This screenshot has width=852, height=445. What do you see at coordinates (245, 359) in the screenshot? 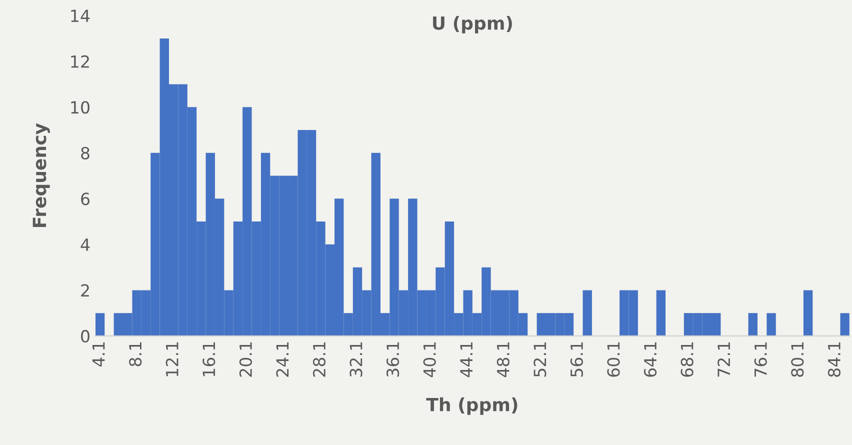
I see `x-tick-label: 20.1` at bounding box center [245, 359].